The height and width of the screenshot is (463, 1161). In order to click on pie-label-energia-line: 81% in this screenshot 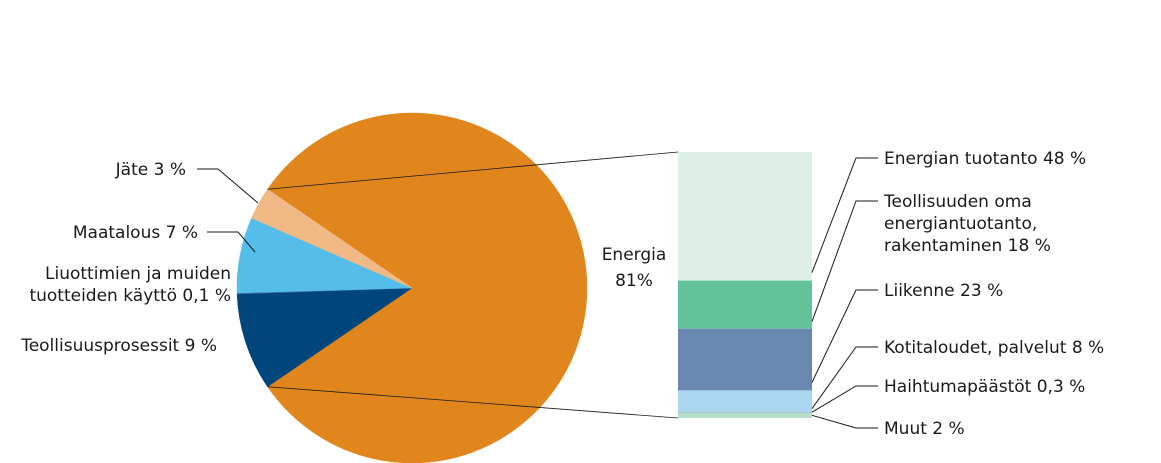, I will do `click(634, 281)`.